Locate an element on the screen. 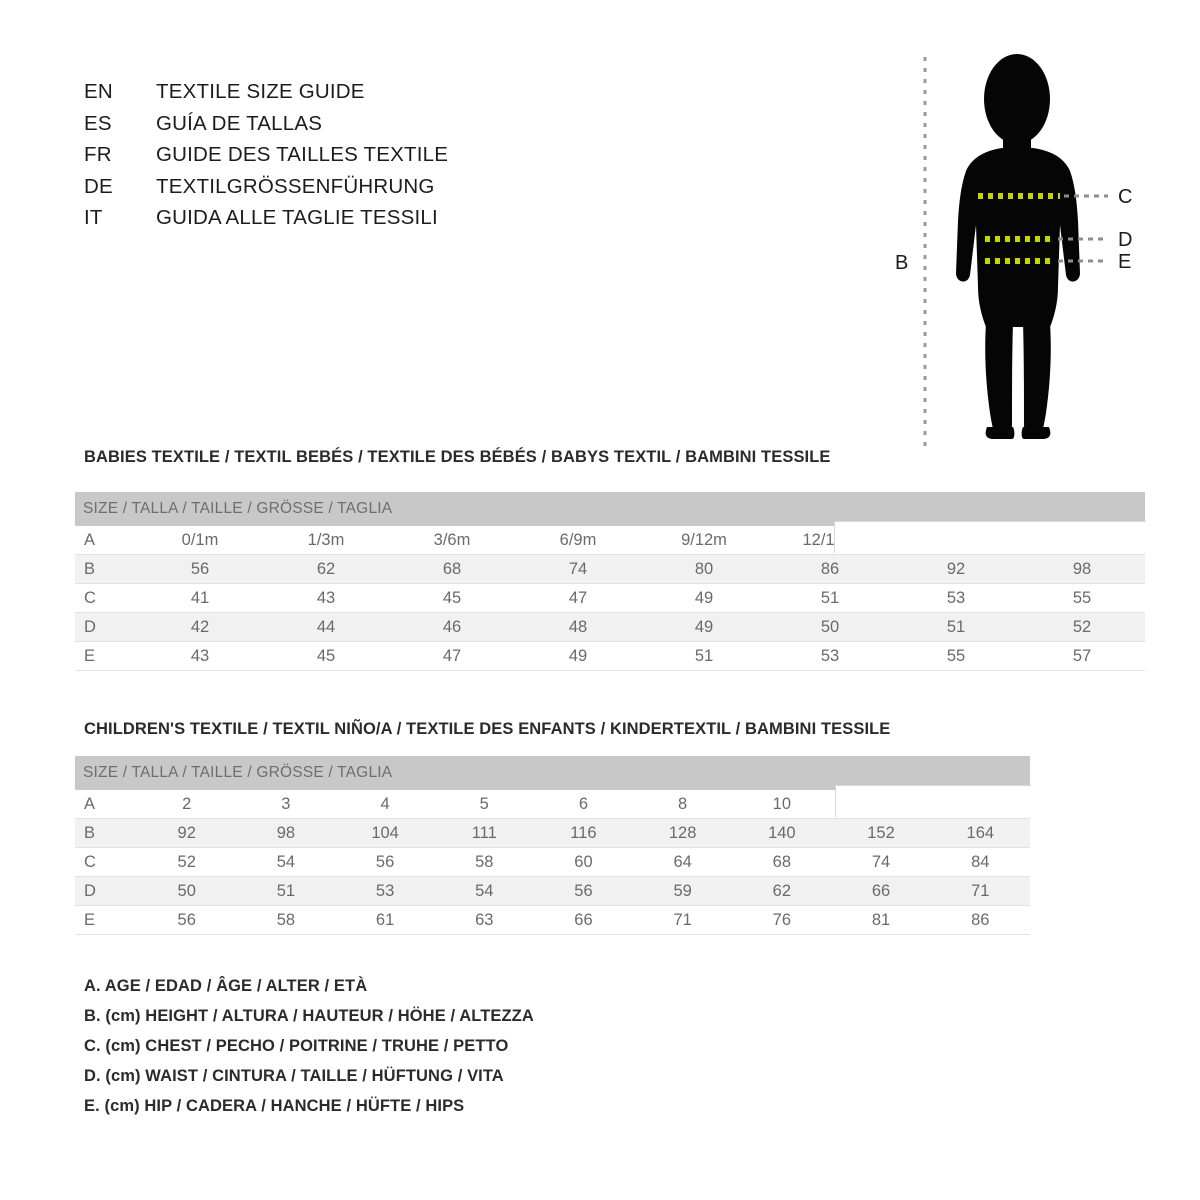  table-cell: 71 is located at coordinates (980, 891).